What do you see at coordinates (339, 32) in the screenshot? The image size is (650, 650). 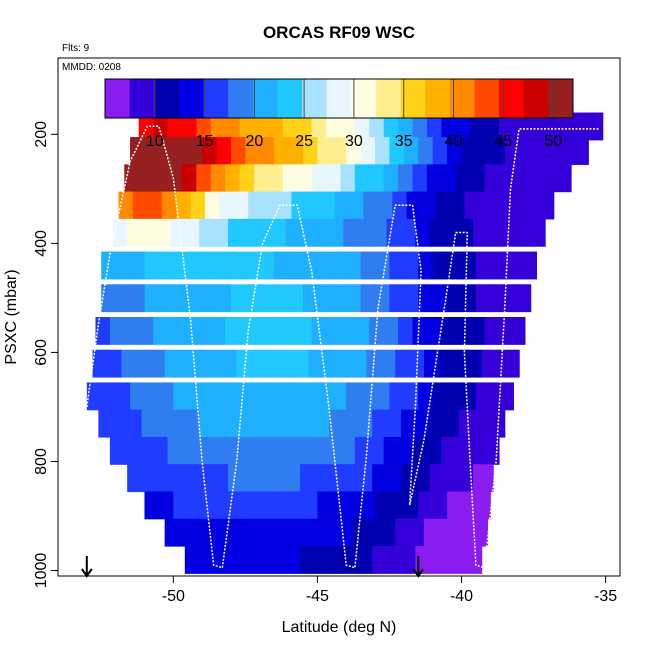 I see `chart-title: ORCAS RF09 WSC` at bounding box center [339, 32].